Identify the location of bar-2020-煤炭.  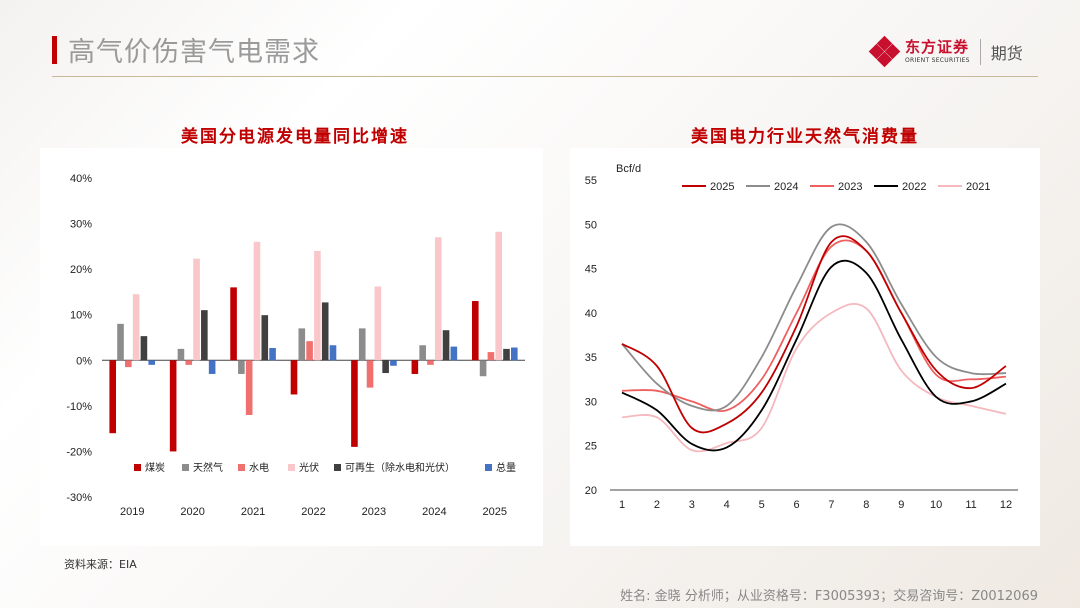
(173, 406).